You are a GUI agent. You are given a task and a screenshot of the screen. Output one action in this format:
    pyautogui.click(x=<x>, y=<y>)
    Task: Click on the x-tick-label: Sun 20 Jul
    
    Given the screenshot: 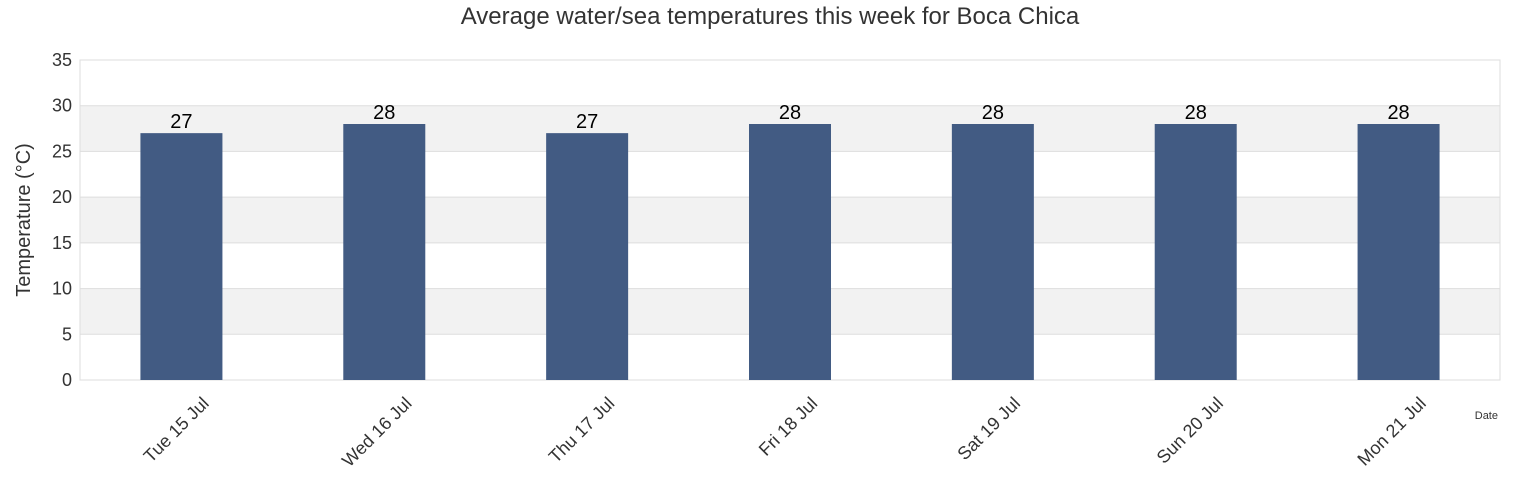 What is the action you would take?
    pyautogui.click(x=1190, y=430)
    